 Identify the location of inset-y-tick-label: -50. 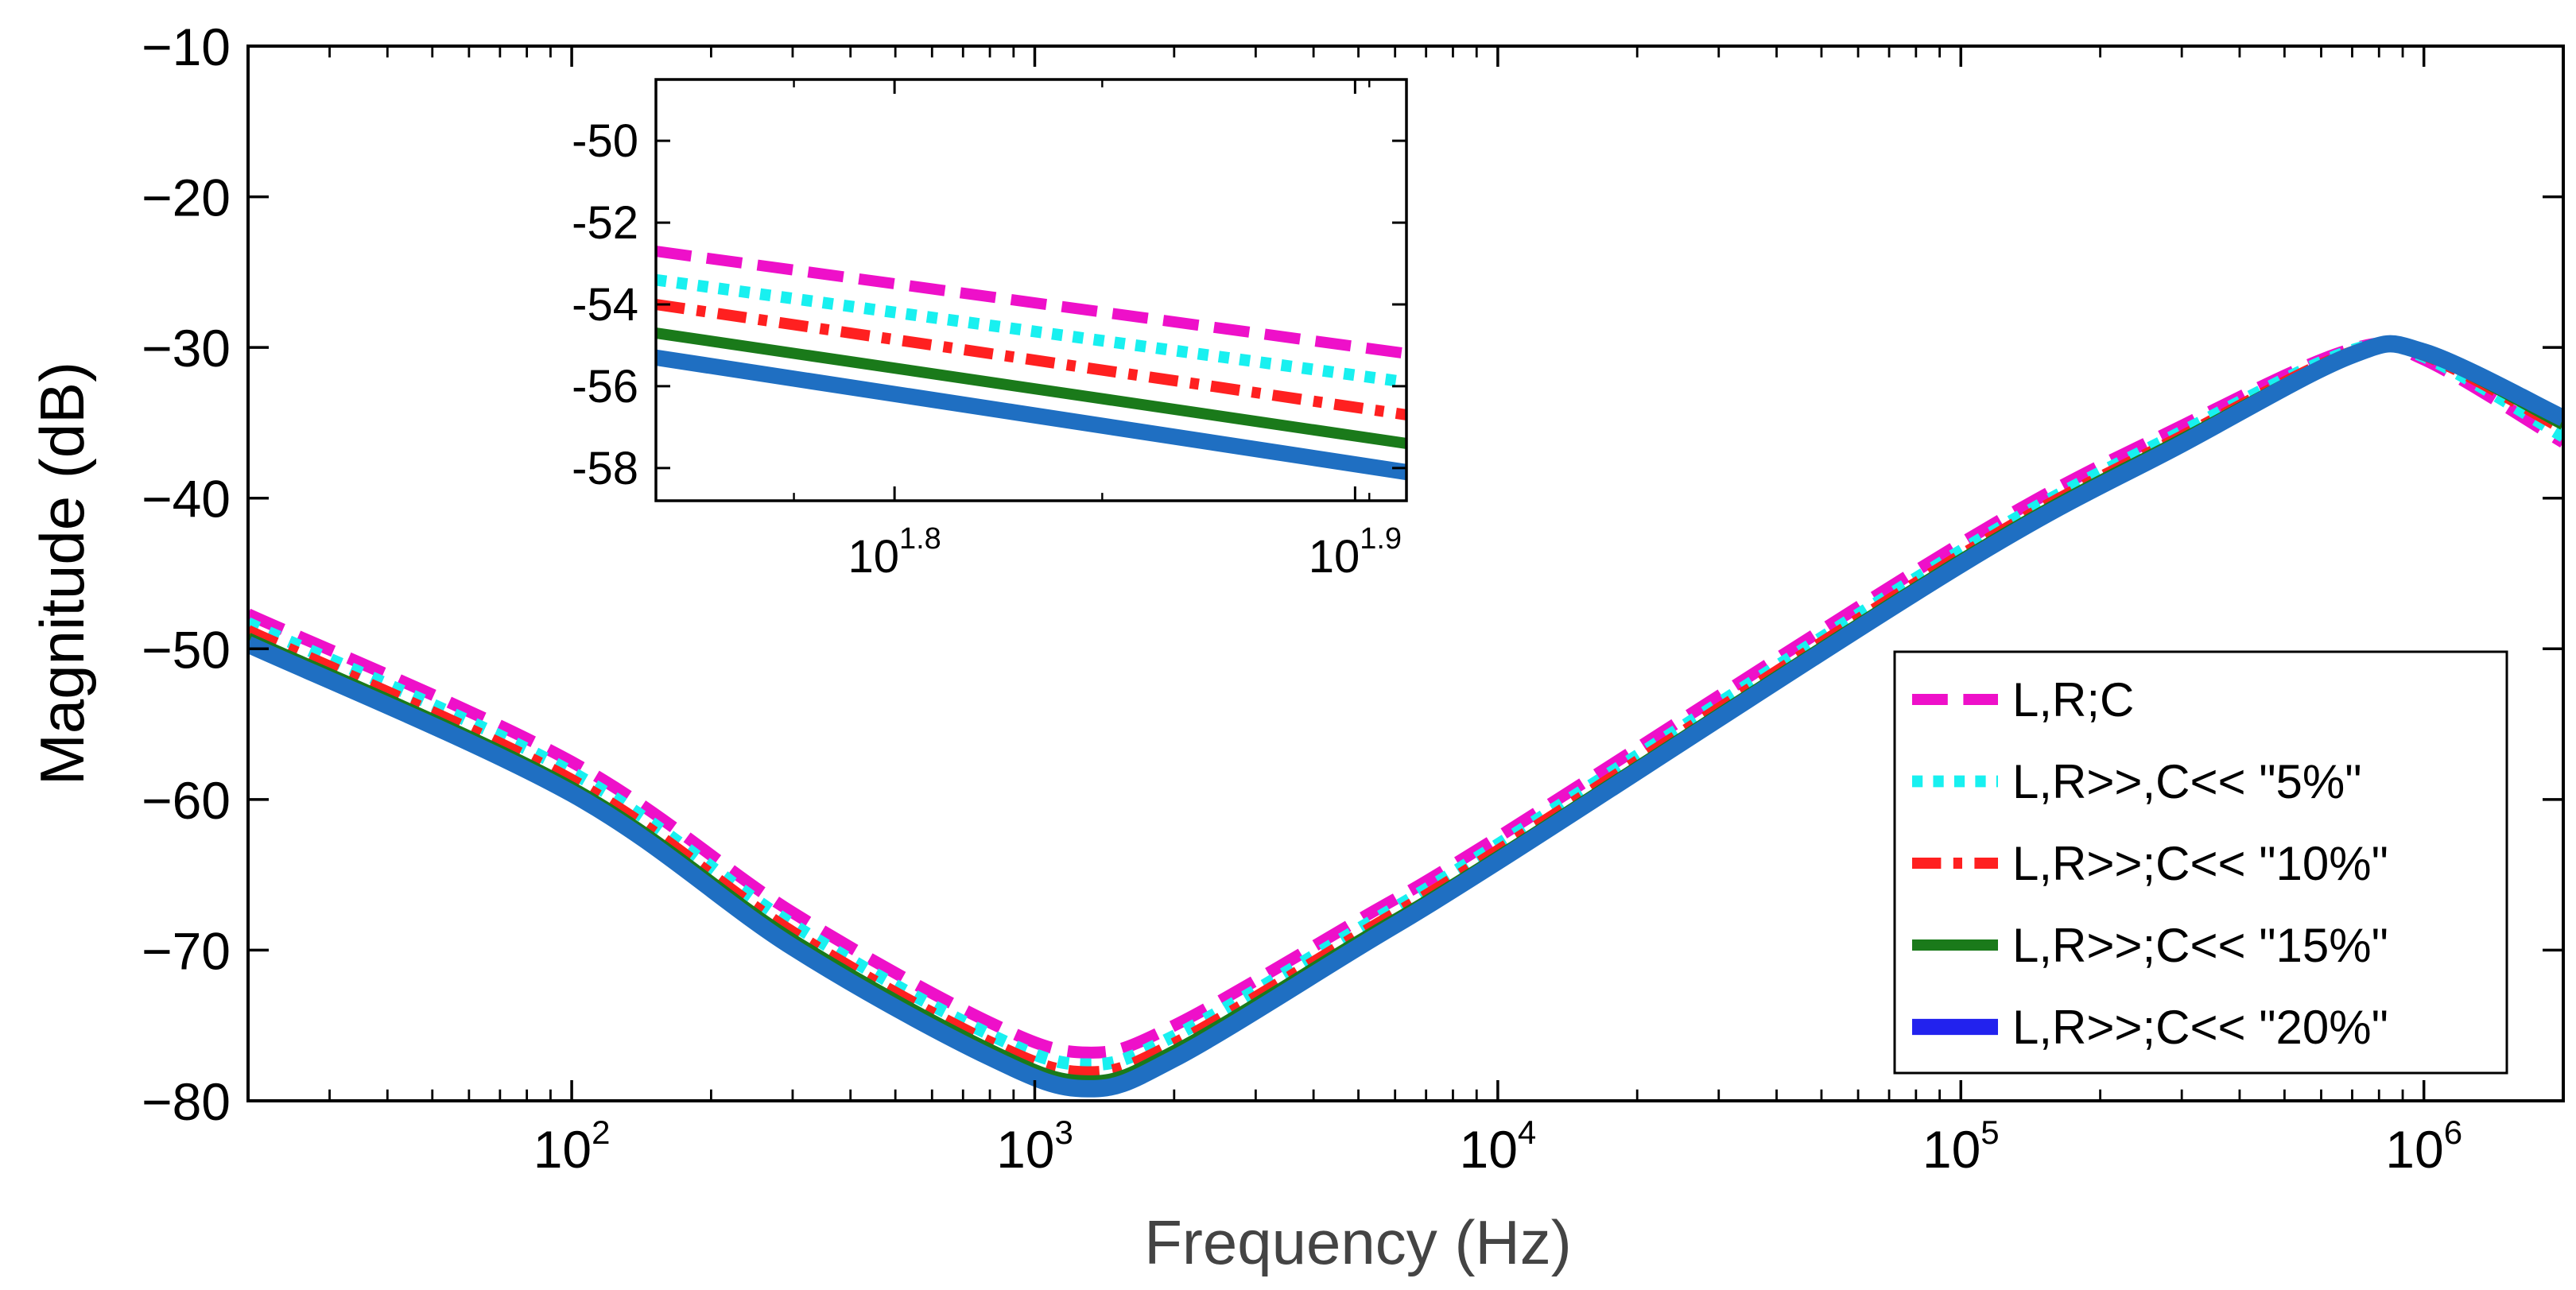
(605, 141).